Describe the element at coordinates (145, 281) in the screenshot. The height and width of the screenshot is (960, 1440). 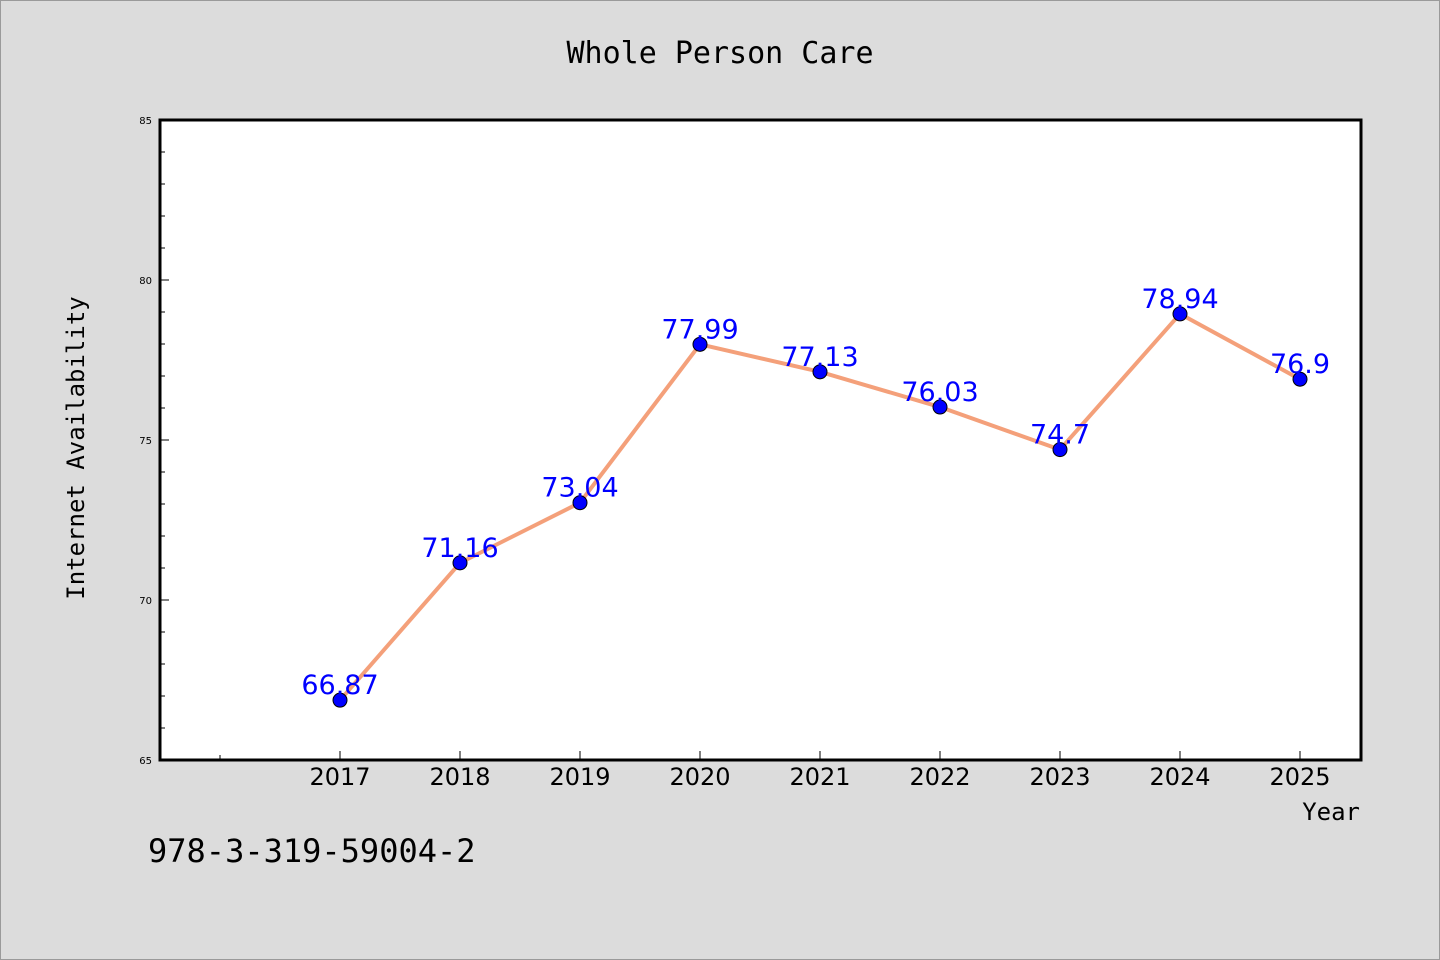
I see `y-tick-label: 80` at that location.